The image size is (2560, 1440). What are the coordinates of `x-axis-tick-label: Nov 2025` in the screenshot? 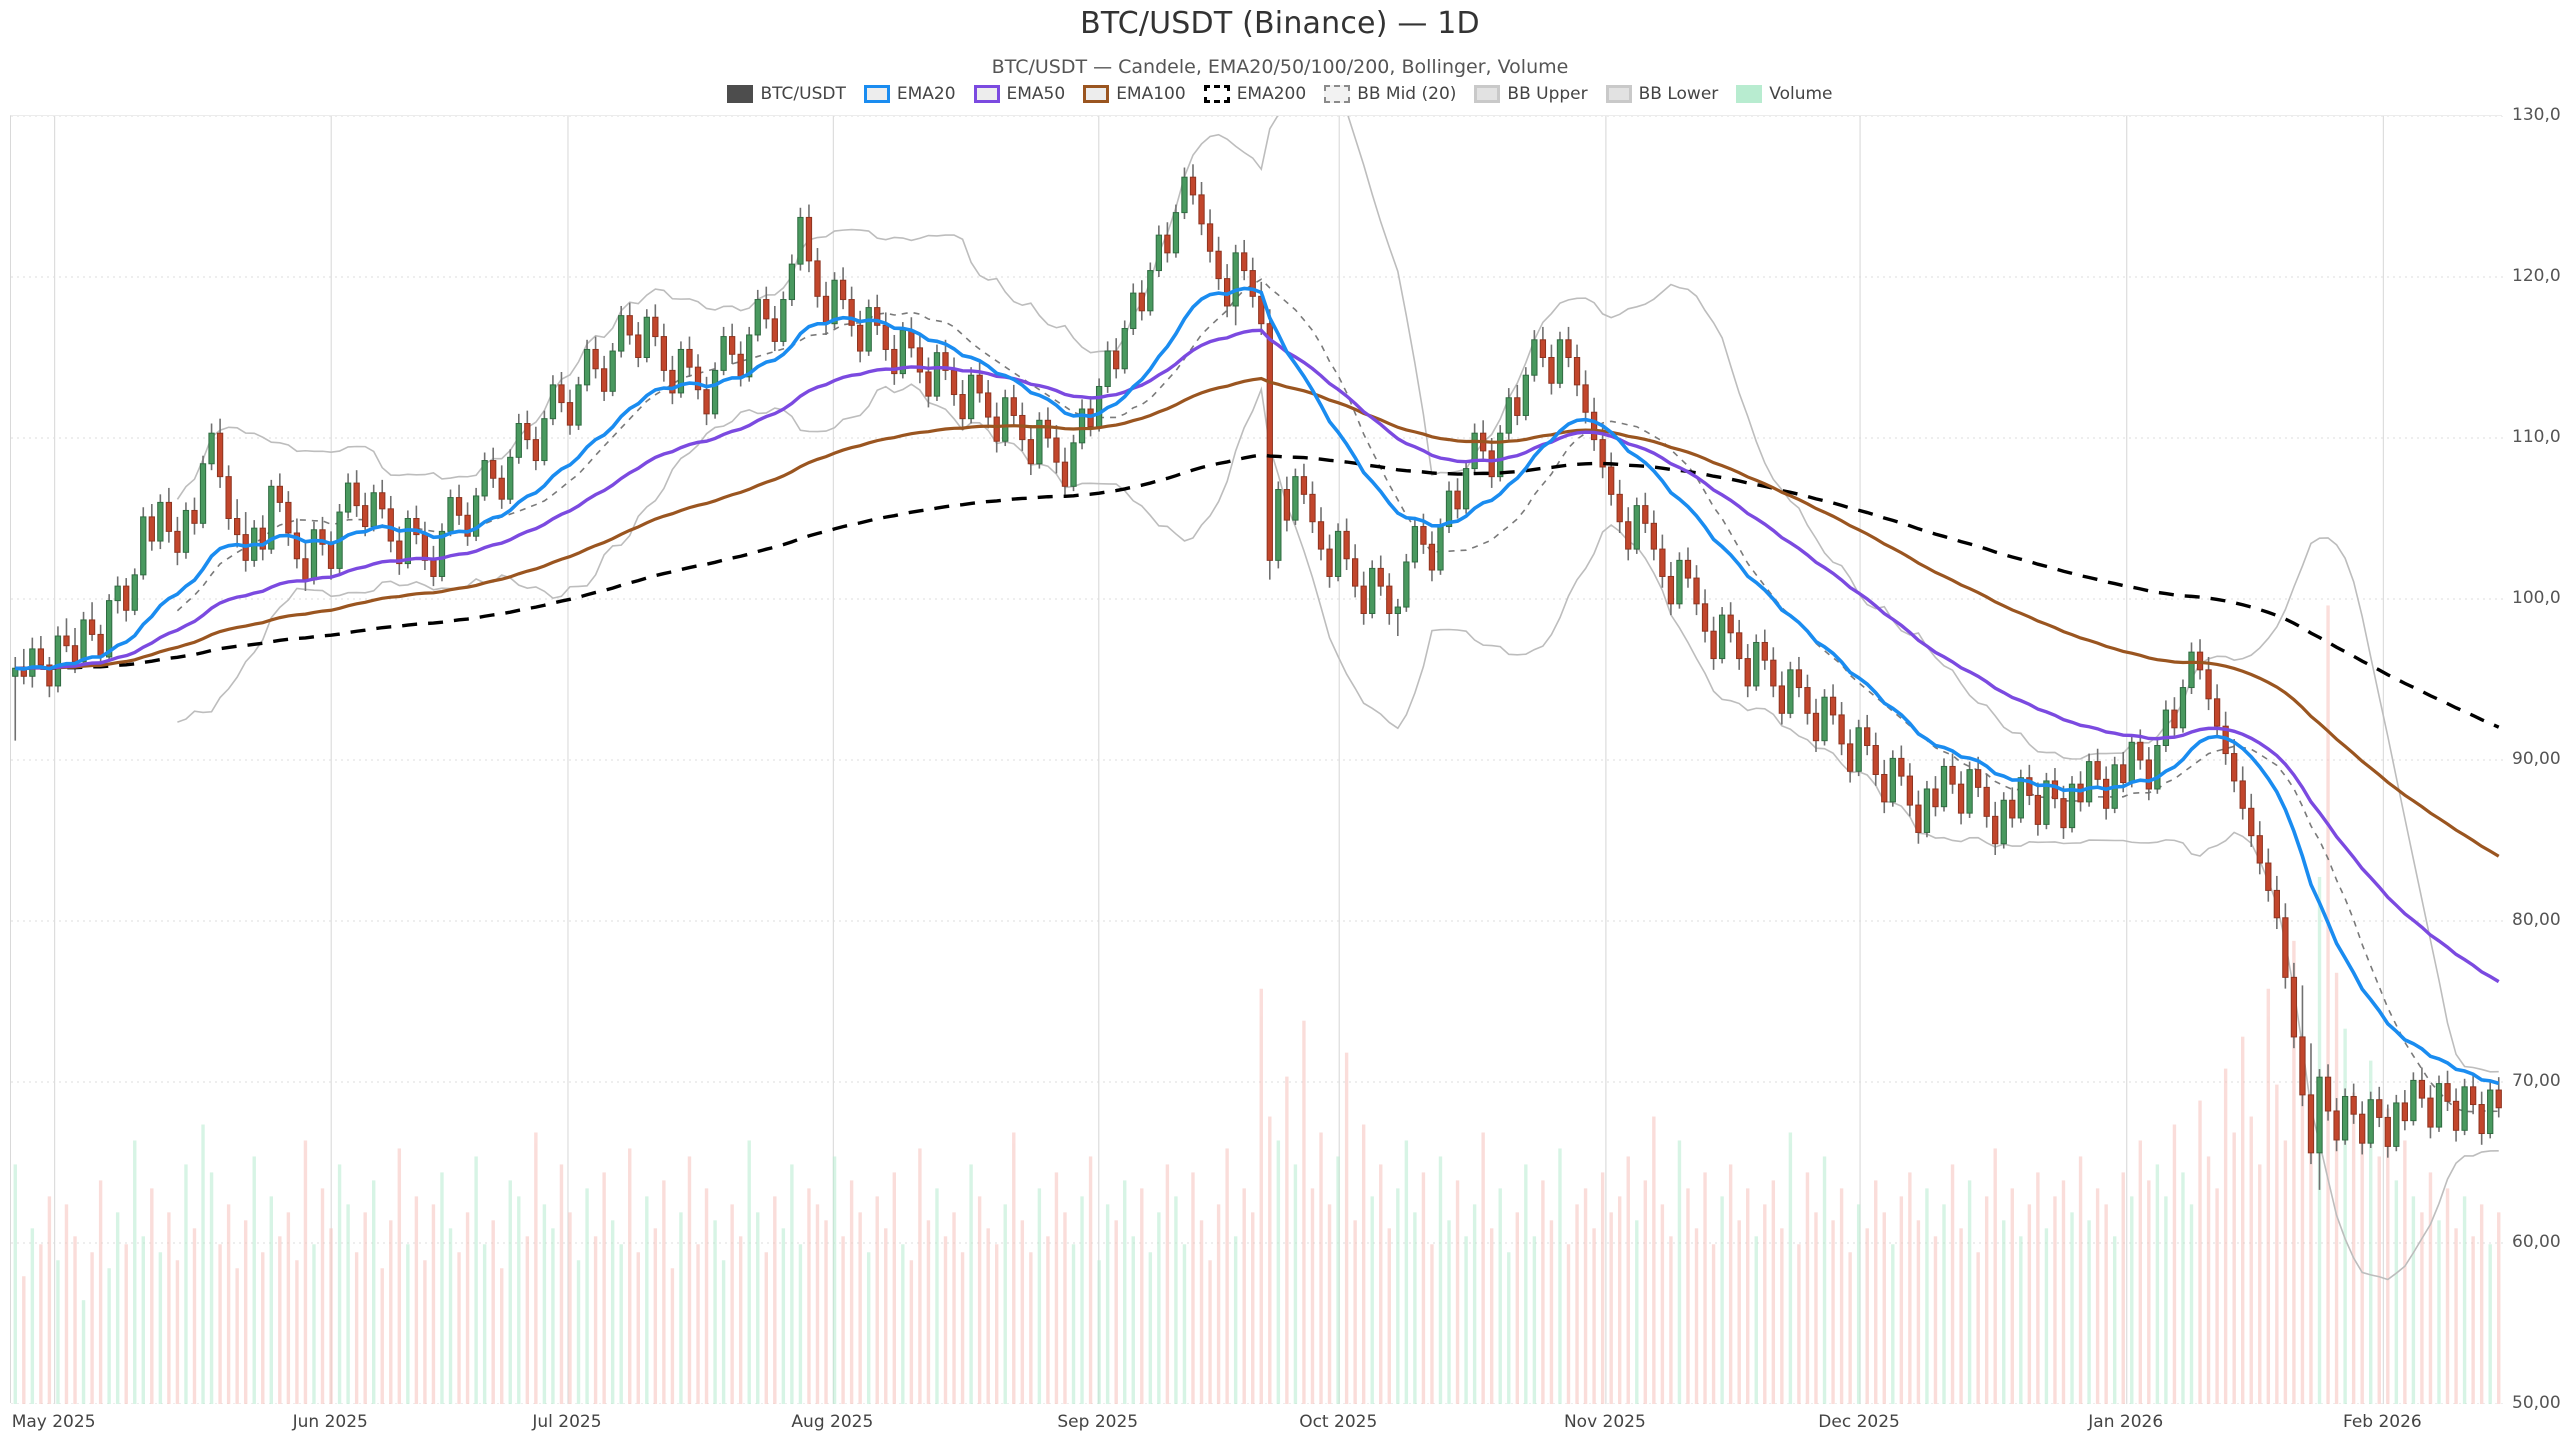 It's located at (1604, 1422).